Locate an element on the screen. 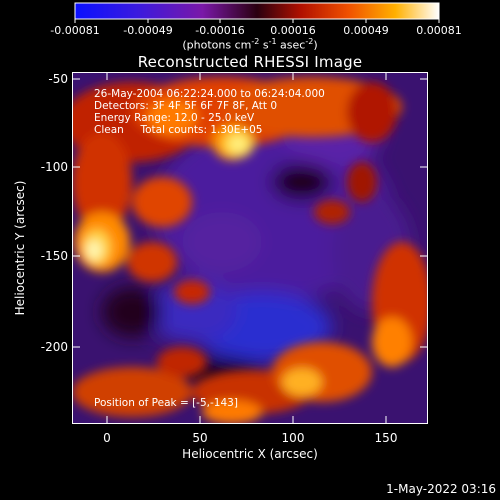 The height and width of the screenshot is (500, 500). colorbar-tick-label: -0.00081 is located at coordinates (75, 30).